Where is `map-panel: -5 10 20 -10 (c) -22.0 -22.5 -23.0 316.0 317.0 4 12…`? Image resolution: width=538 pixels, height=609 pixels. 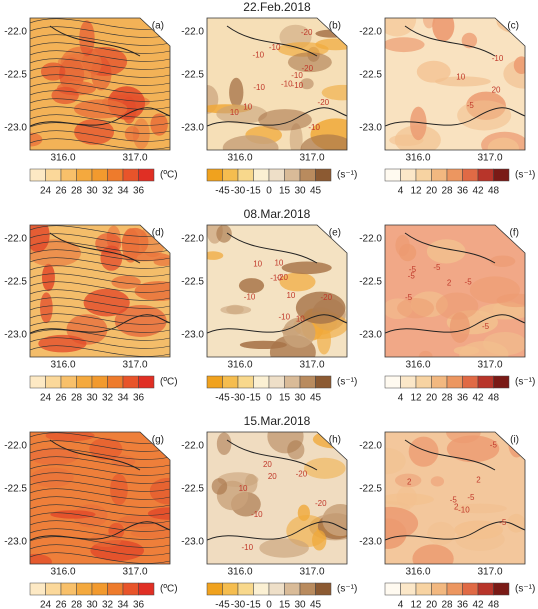
map-panel: -5 10 20 -10 (c) -22.0 -22.5 -23.0 316.0 317.0 4 12… is located at coordinates (447, 107).